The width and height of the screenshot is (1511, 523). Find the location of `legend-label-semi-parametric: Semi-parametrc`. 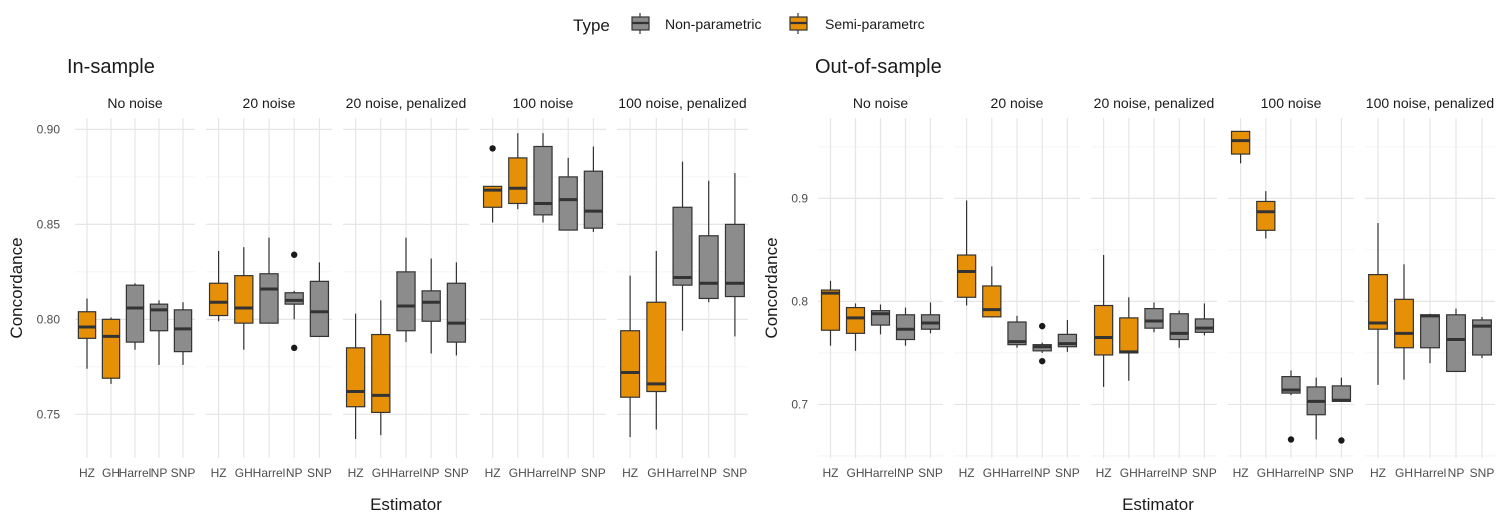

legend-label-semi-parametric: Semi-parametrc is located at coordinates (875, 24).